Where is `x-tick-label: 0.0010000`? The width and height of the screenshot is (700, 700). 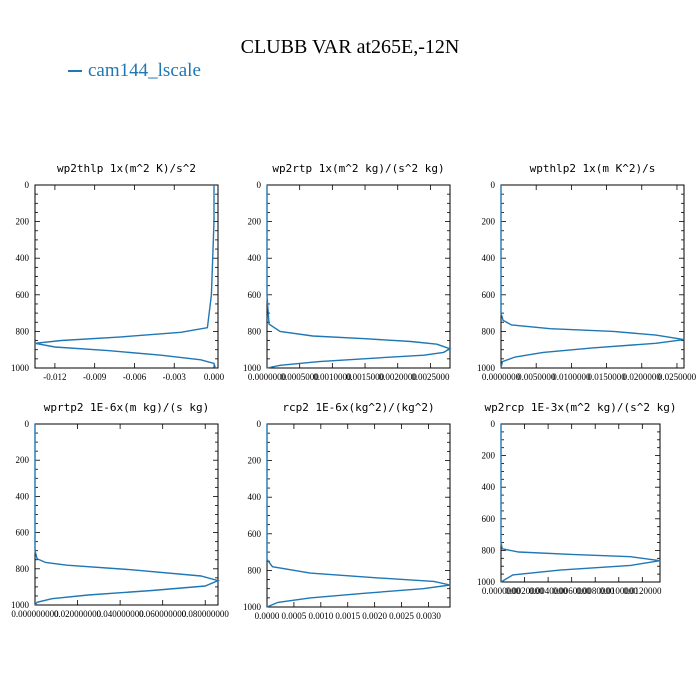
x-tick-label: 0.0010000 is located at coordinates (332, 377).